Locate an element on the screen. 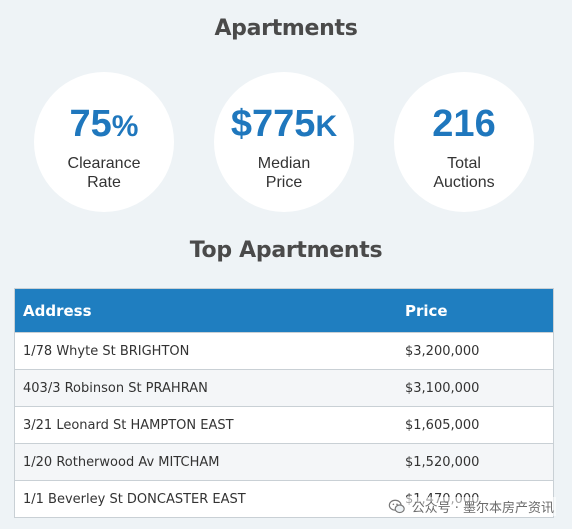 This screenshot has width=572, height=529. address-cell: 3/21 Leonard St HAMPTON EAST is located at coordinates (128, 425).